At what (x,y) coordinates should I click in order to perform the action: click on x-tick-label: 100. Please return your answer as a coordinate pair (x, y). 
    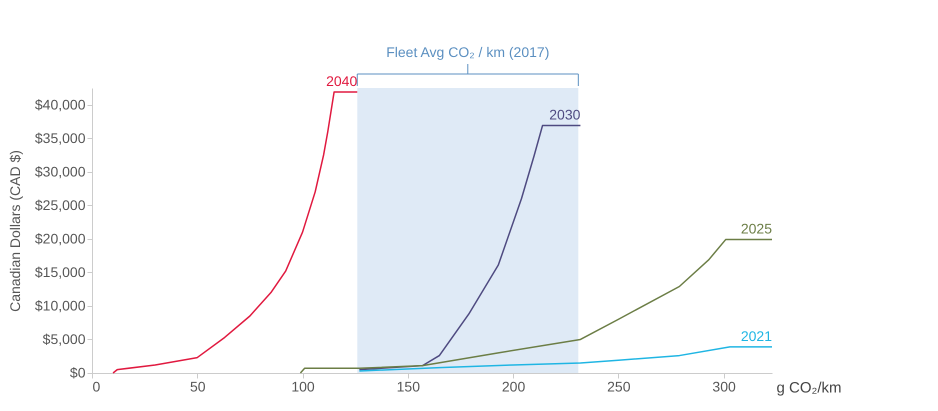
    Looking at the image, I should click on (303, 386).